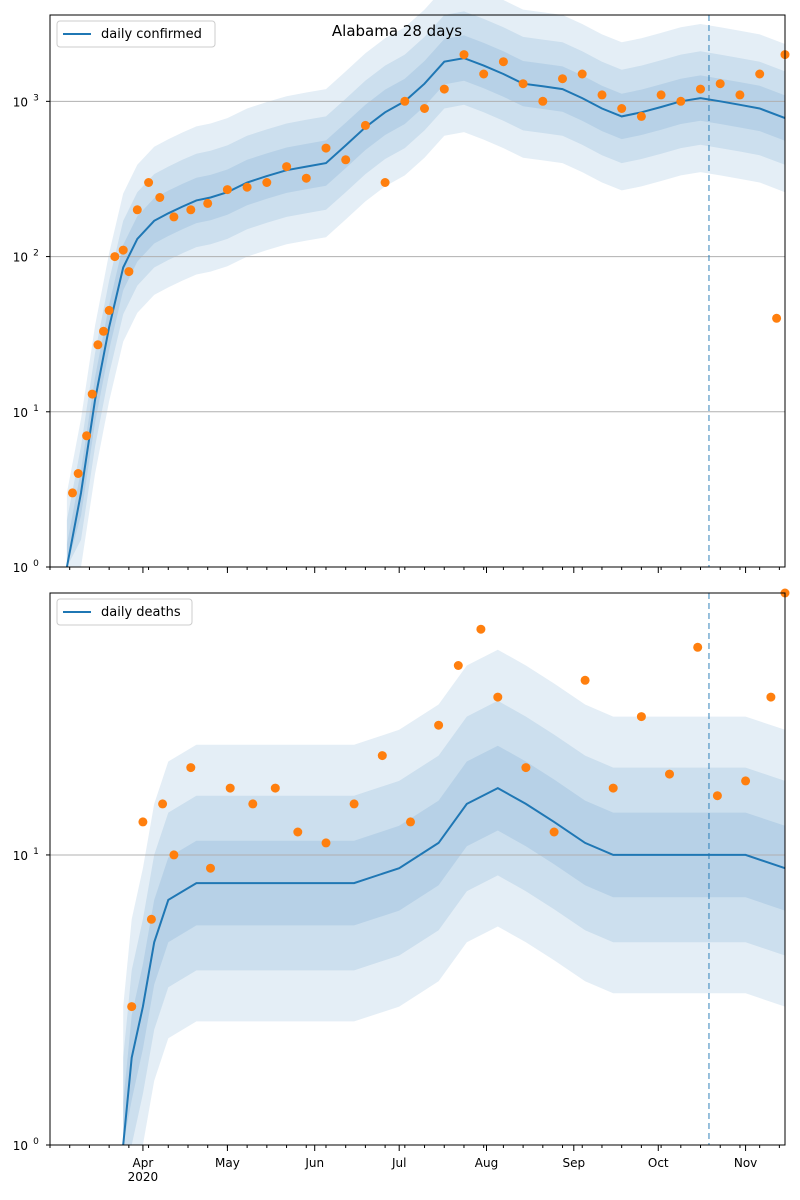  Describe the element at coordinates (486, 1163) in the screenshot. I see `x-tick-label: Aug` at that location.